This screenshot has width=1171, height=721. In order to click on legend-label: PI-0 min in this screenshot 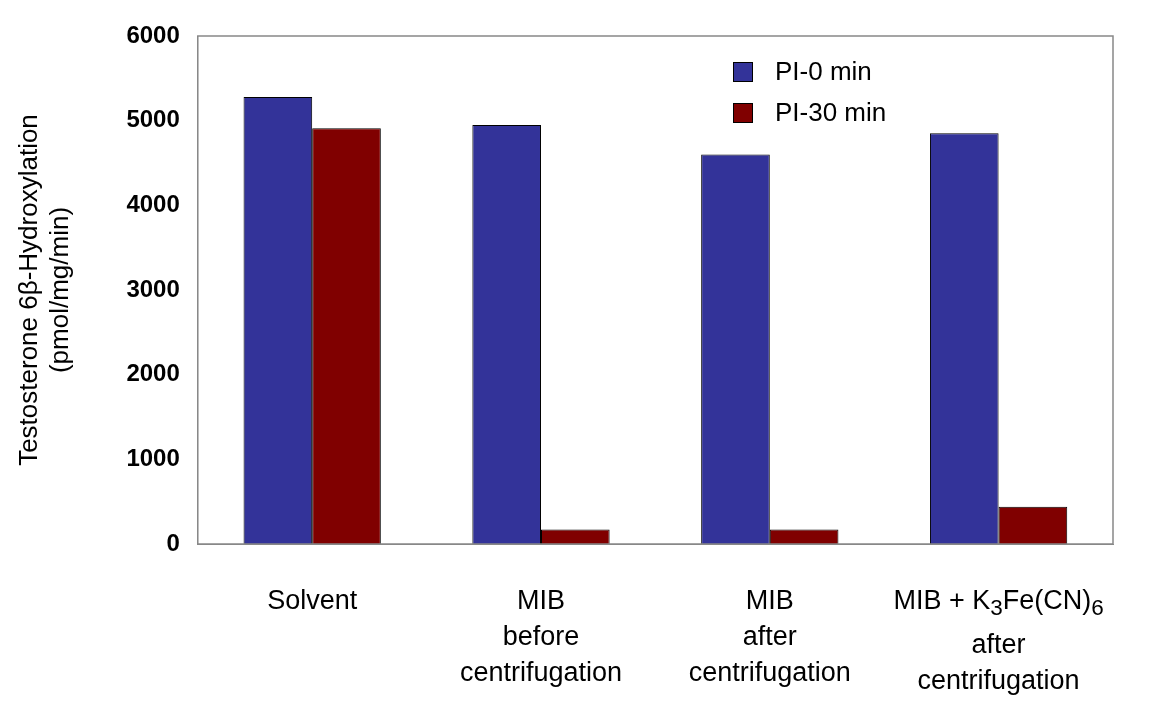, I will do `click(823, 71)`.